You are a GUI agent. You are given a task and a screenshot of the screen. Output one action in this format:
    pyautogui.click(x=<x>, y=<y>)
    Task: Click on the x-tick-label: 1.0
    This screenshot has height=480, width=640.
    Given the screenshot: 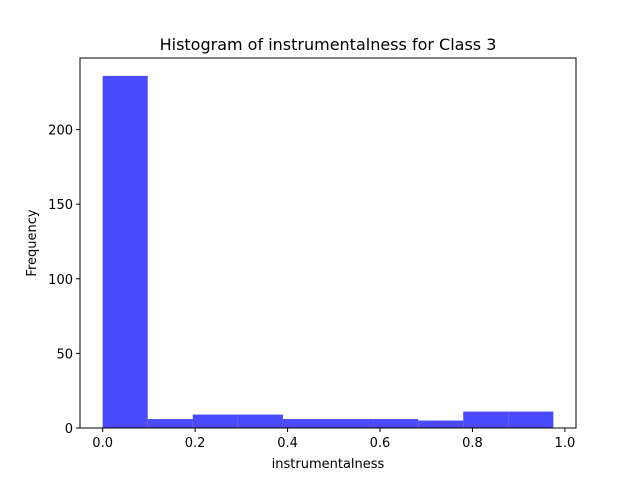 What is the action you would take?
    pyautogui.click(x=565, y=443)
    